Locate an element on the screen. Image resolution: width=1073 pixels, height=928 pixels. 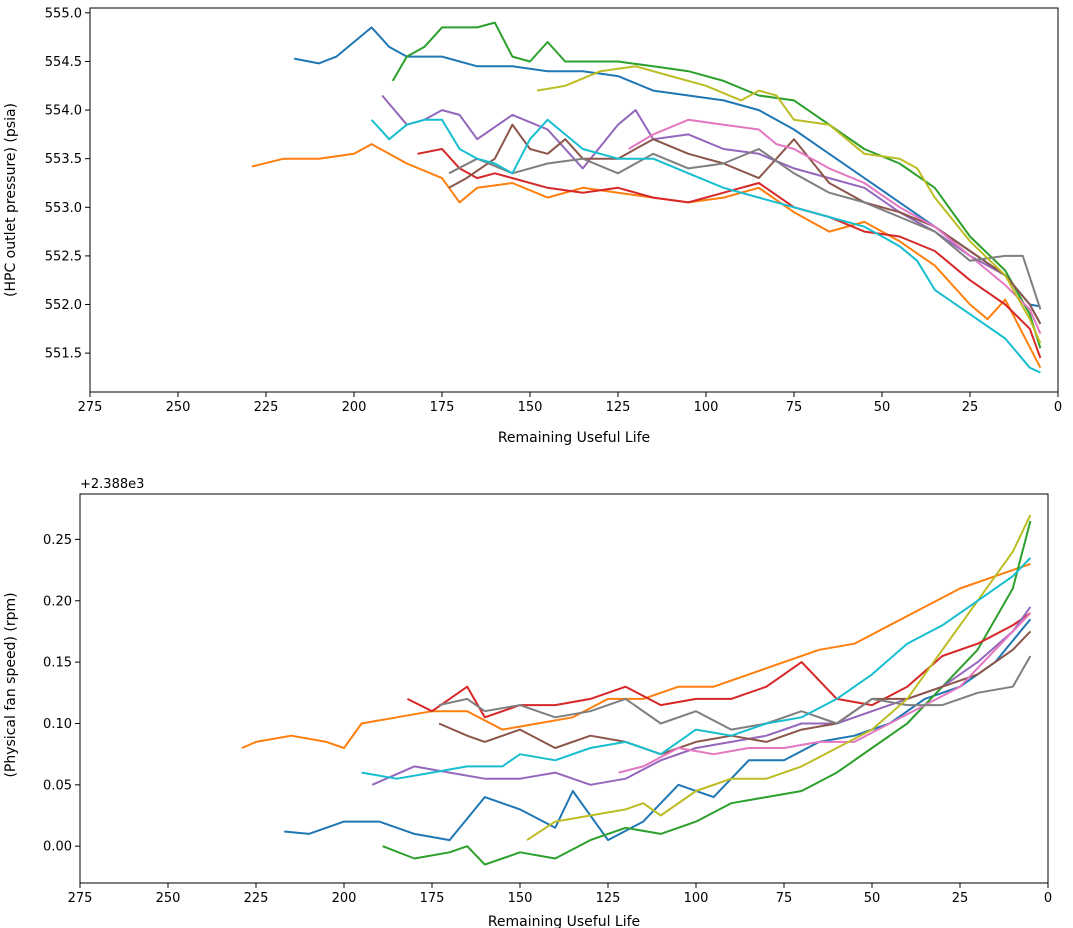
chart-0-y-tick-label-4: 553.5 is located at coordinates (63, 159).